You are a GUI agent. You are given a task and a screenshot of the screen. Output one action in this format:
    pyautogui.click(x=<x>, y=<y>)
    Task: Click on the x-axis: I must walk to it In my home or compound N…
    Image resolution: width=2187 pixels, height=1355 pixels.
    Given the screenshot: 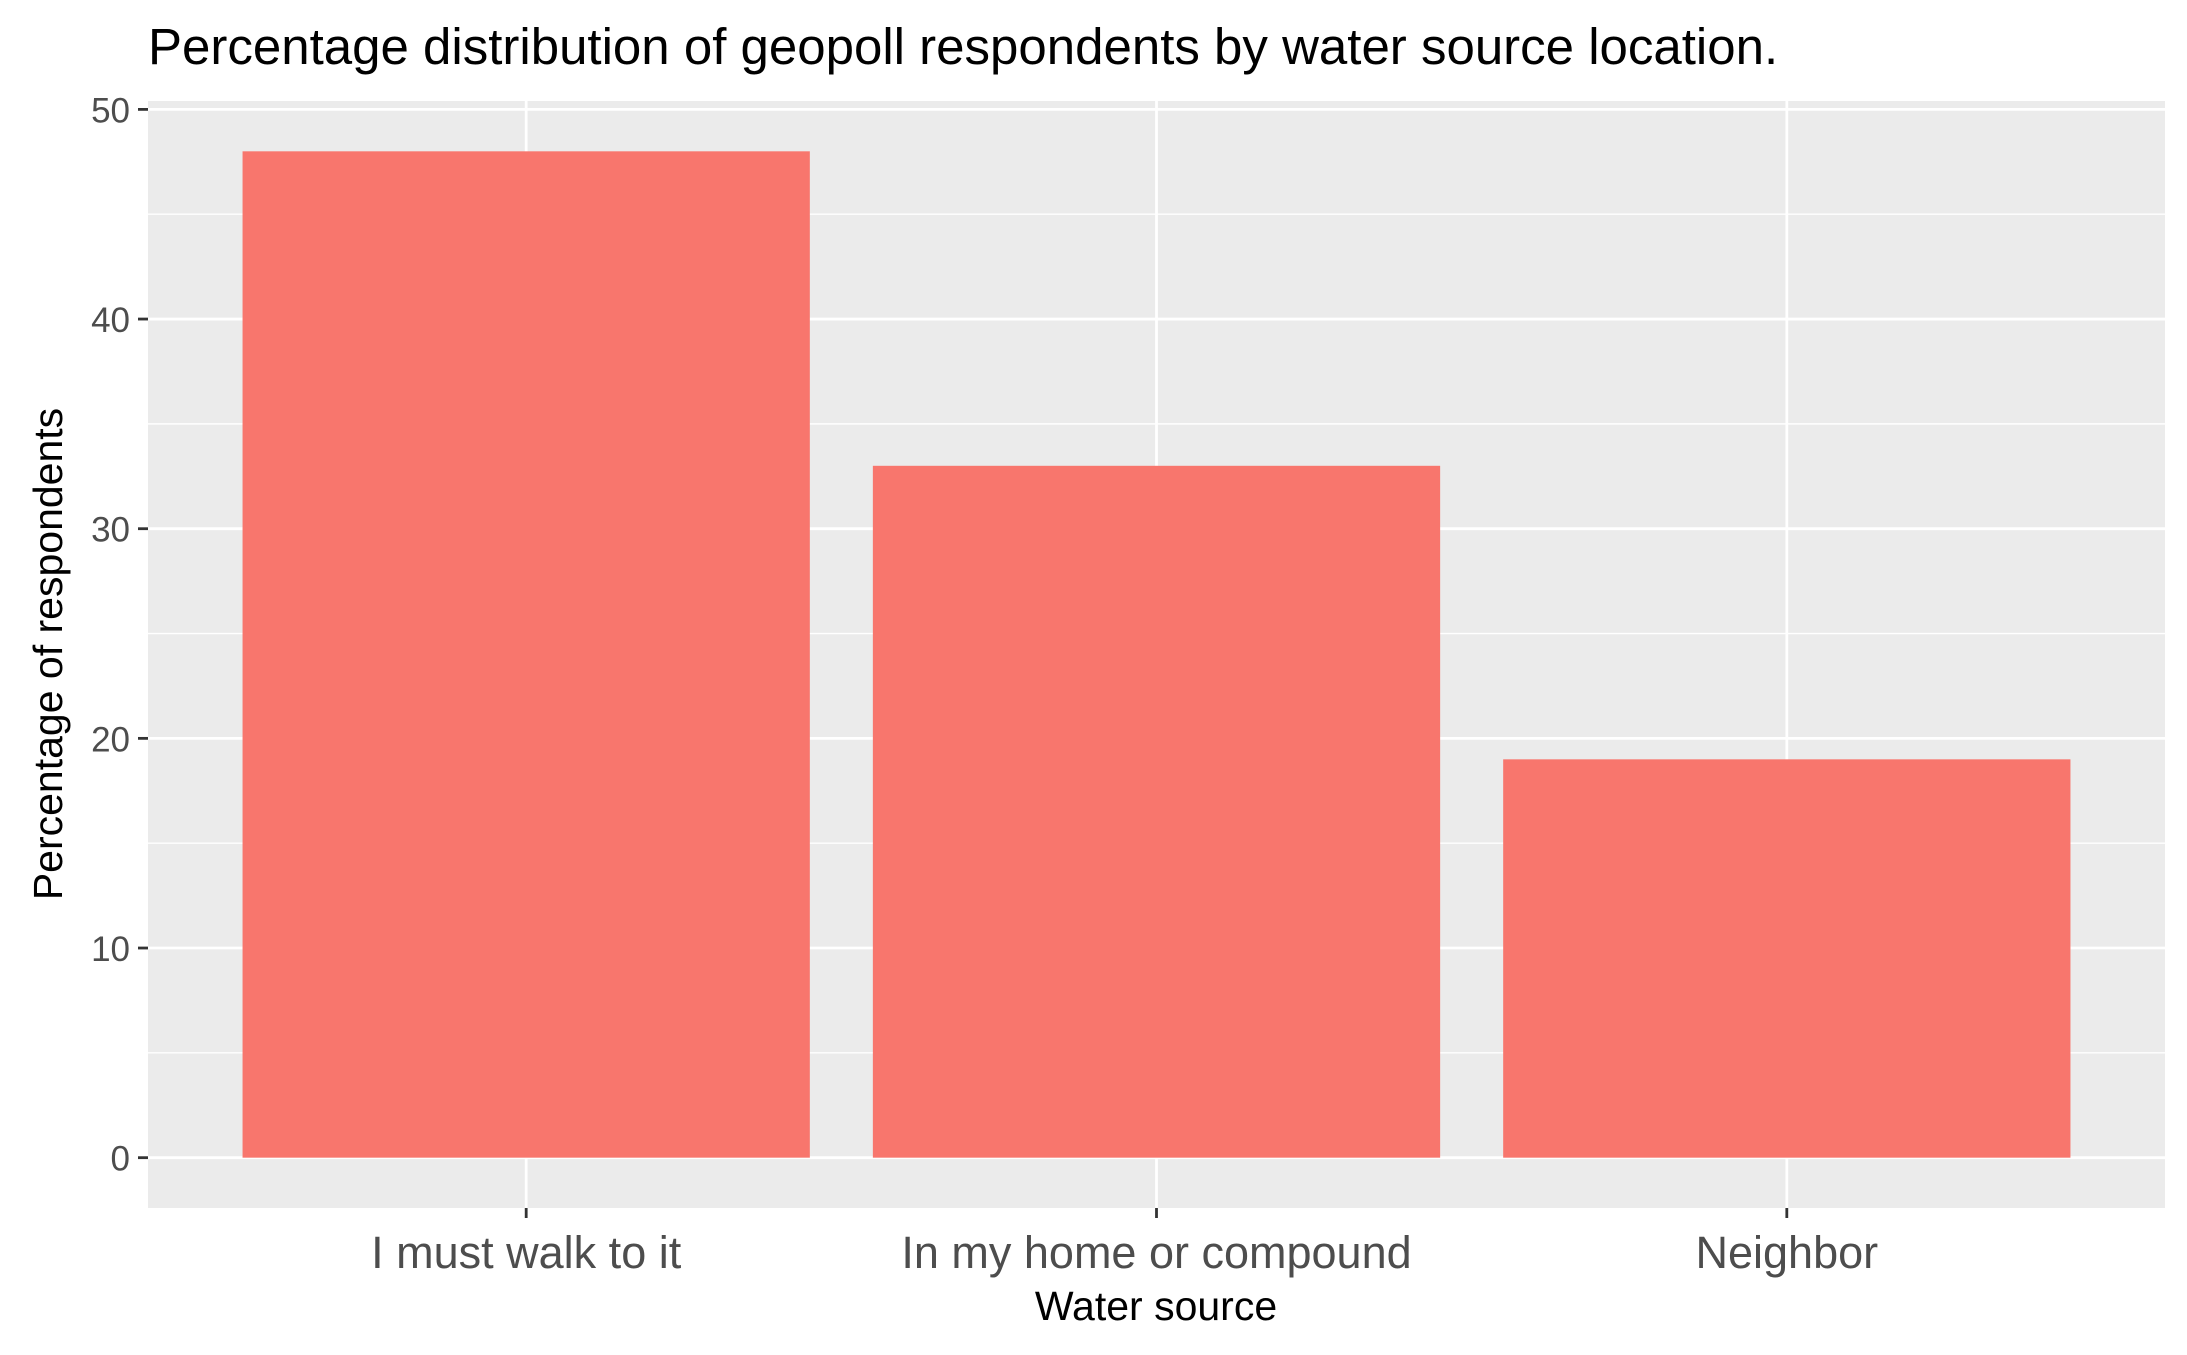 What is the action you would take?
    pyautogui.click(x=1124, y=1243)
    